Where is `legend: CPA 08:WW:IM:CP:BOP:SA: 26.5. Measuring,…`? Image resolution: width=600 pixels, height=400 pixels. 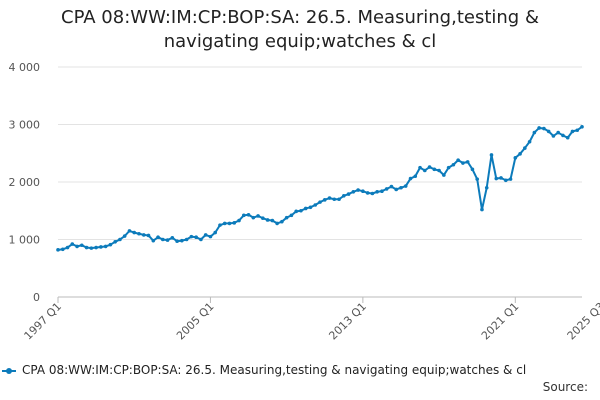 legend: CPA 08:WW:IM:CP:BOP:SA: 26.5. Measuring,… is located at coordinates (300, 371).